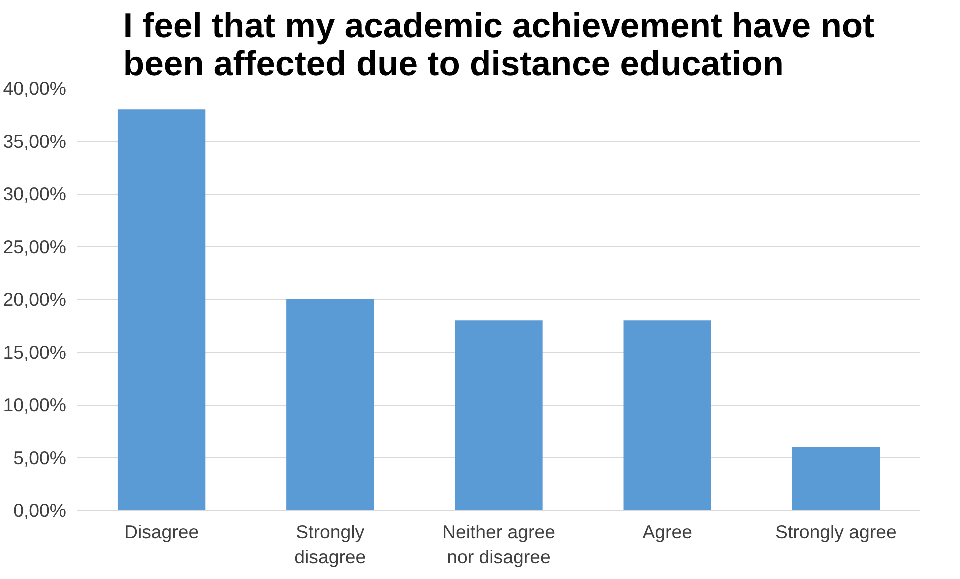  What do you see at coordinates (35, 352) in the screenshot?
I see `y-tick-label: 15,00%` at bounding box center [35, 352].